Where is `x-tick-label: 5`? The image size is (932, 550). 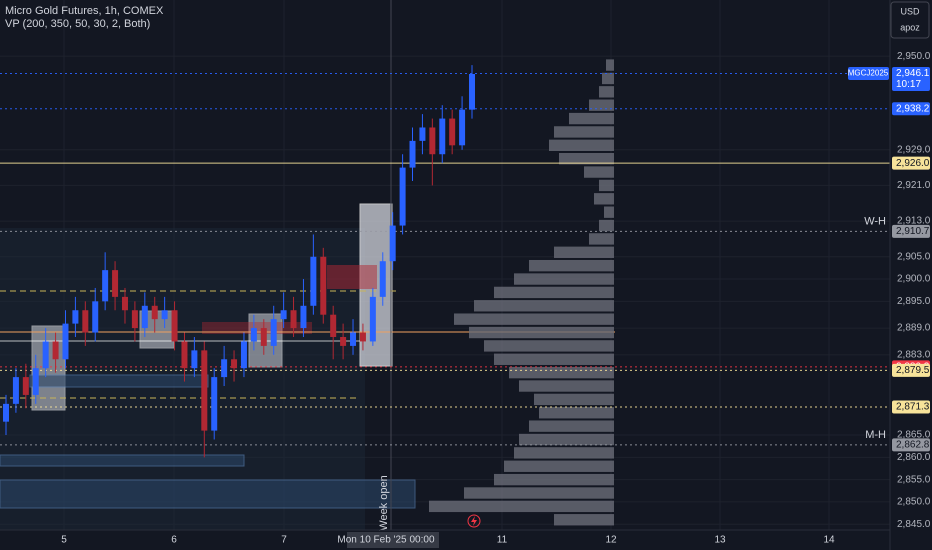 x-tick-label: 5 is located at coordinates (64, 540).